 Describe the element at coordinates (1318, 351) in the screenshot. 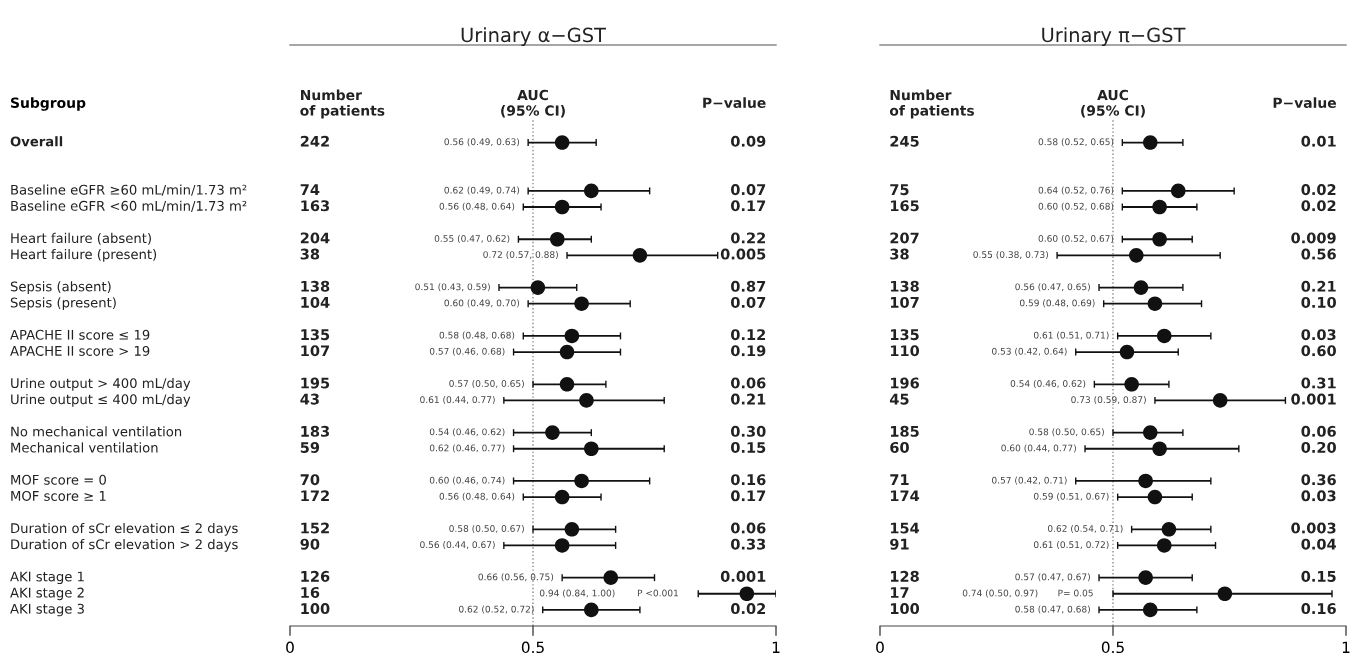

I see `annotation: 0.60` at that location.